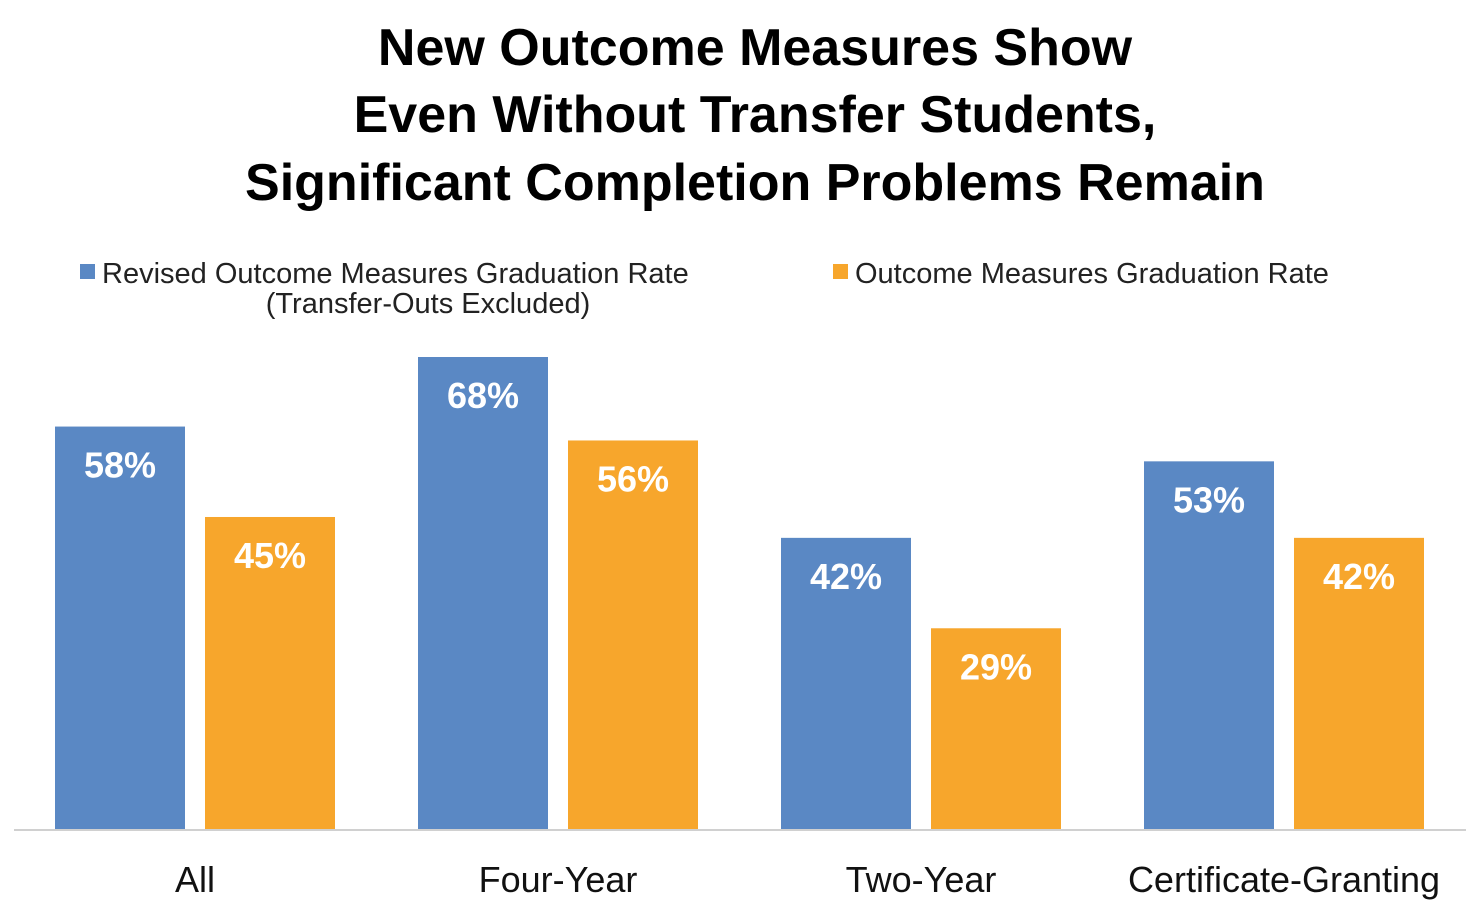 This screenshot has width=1480, height=911. I want to click on legend-swatch-outcome, so click(840, 271).